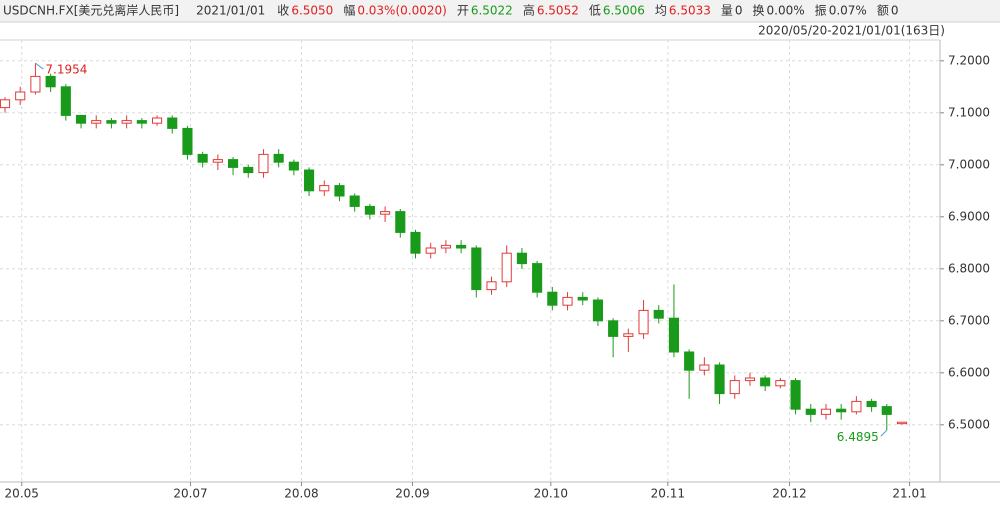 This screenshot has width=1000, height=507. Describe the element at coordinates (969, 164) in the screenshot. I see `y-tick-label: 7.0000` at that location.